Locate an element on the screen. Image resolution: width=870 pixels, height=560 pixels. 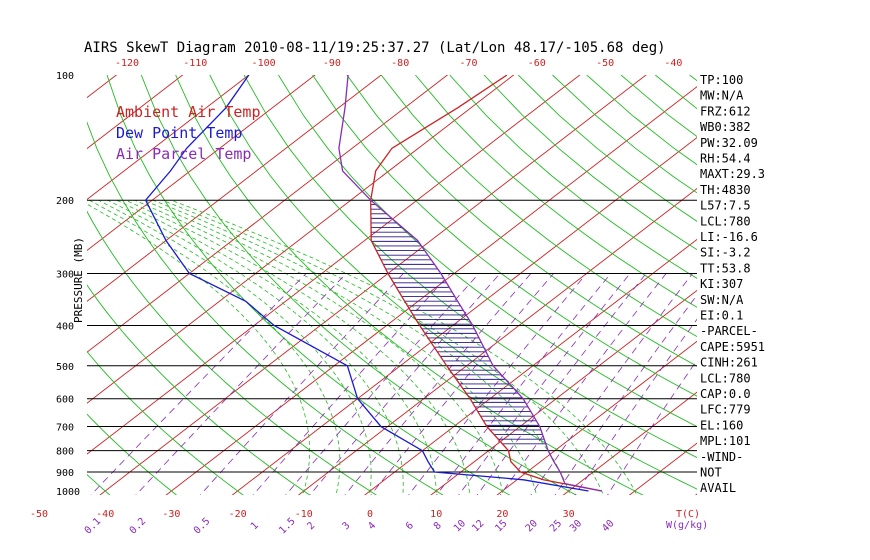
index-item: -WIND- is located at coordinates (721, 457).